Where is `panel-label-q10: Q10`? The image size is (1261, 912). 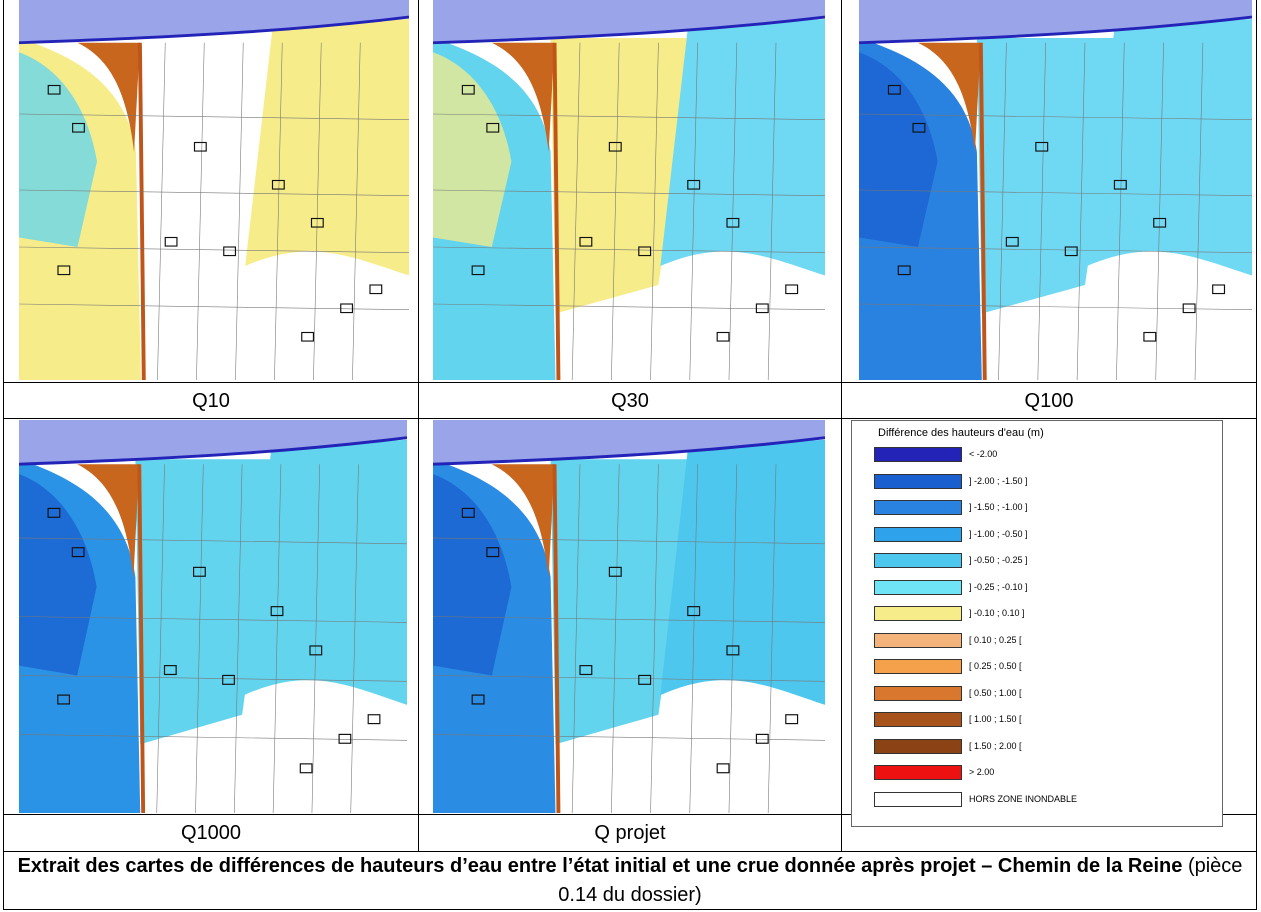
panel-label-q10: Q10 is located at coordinates (211, 401).